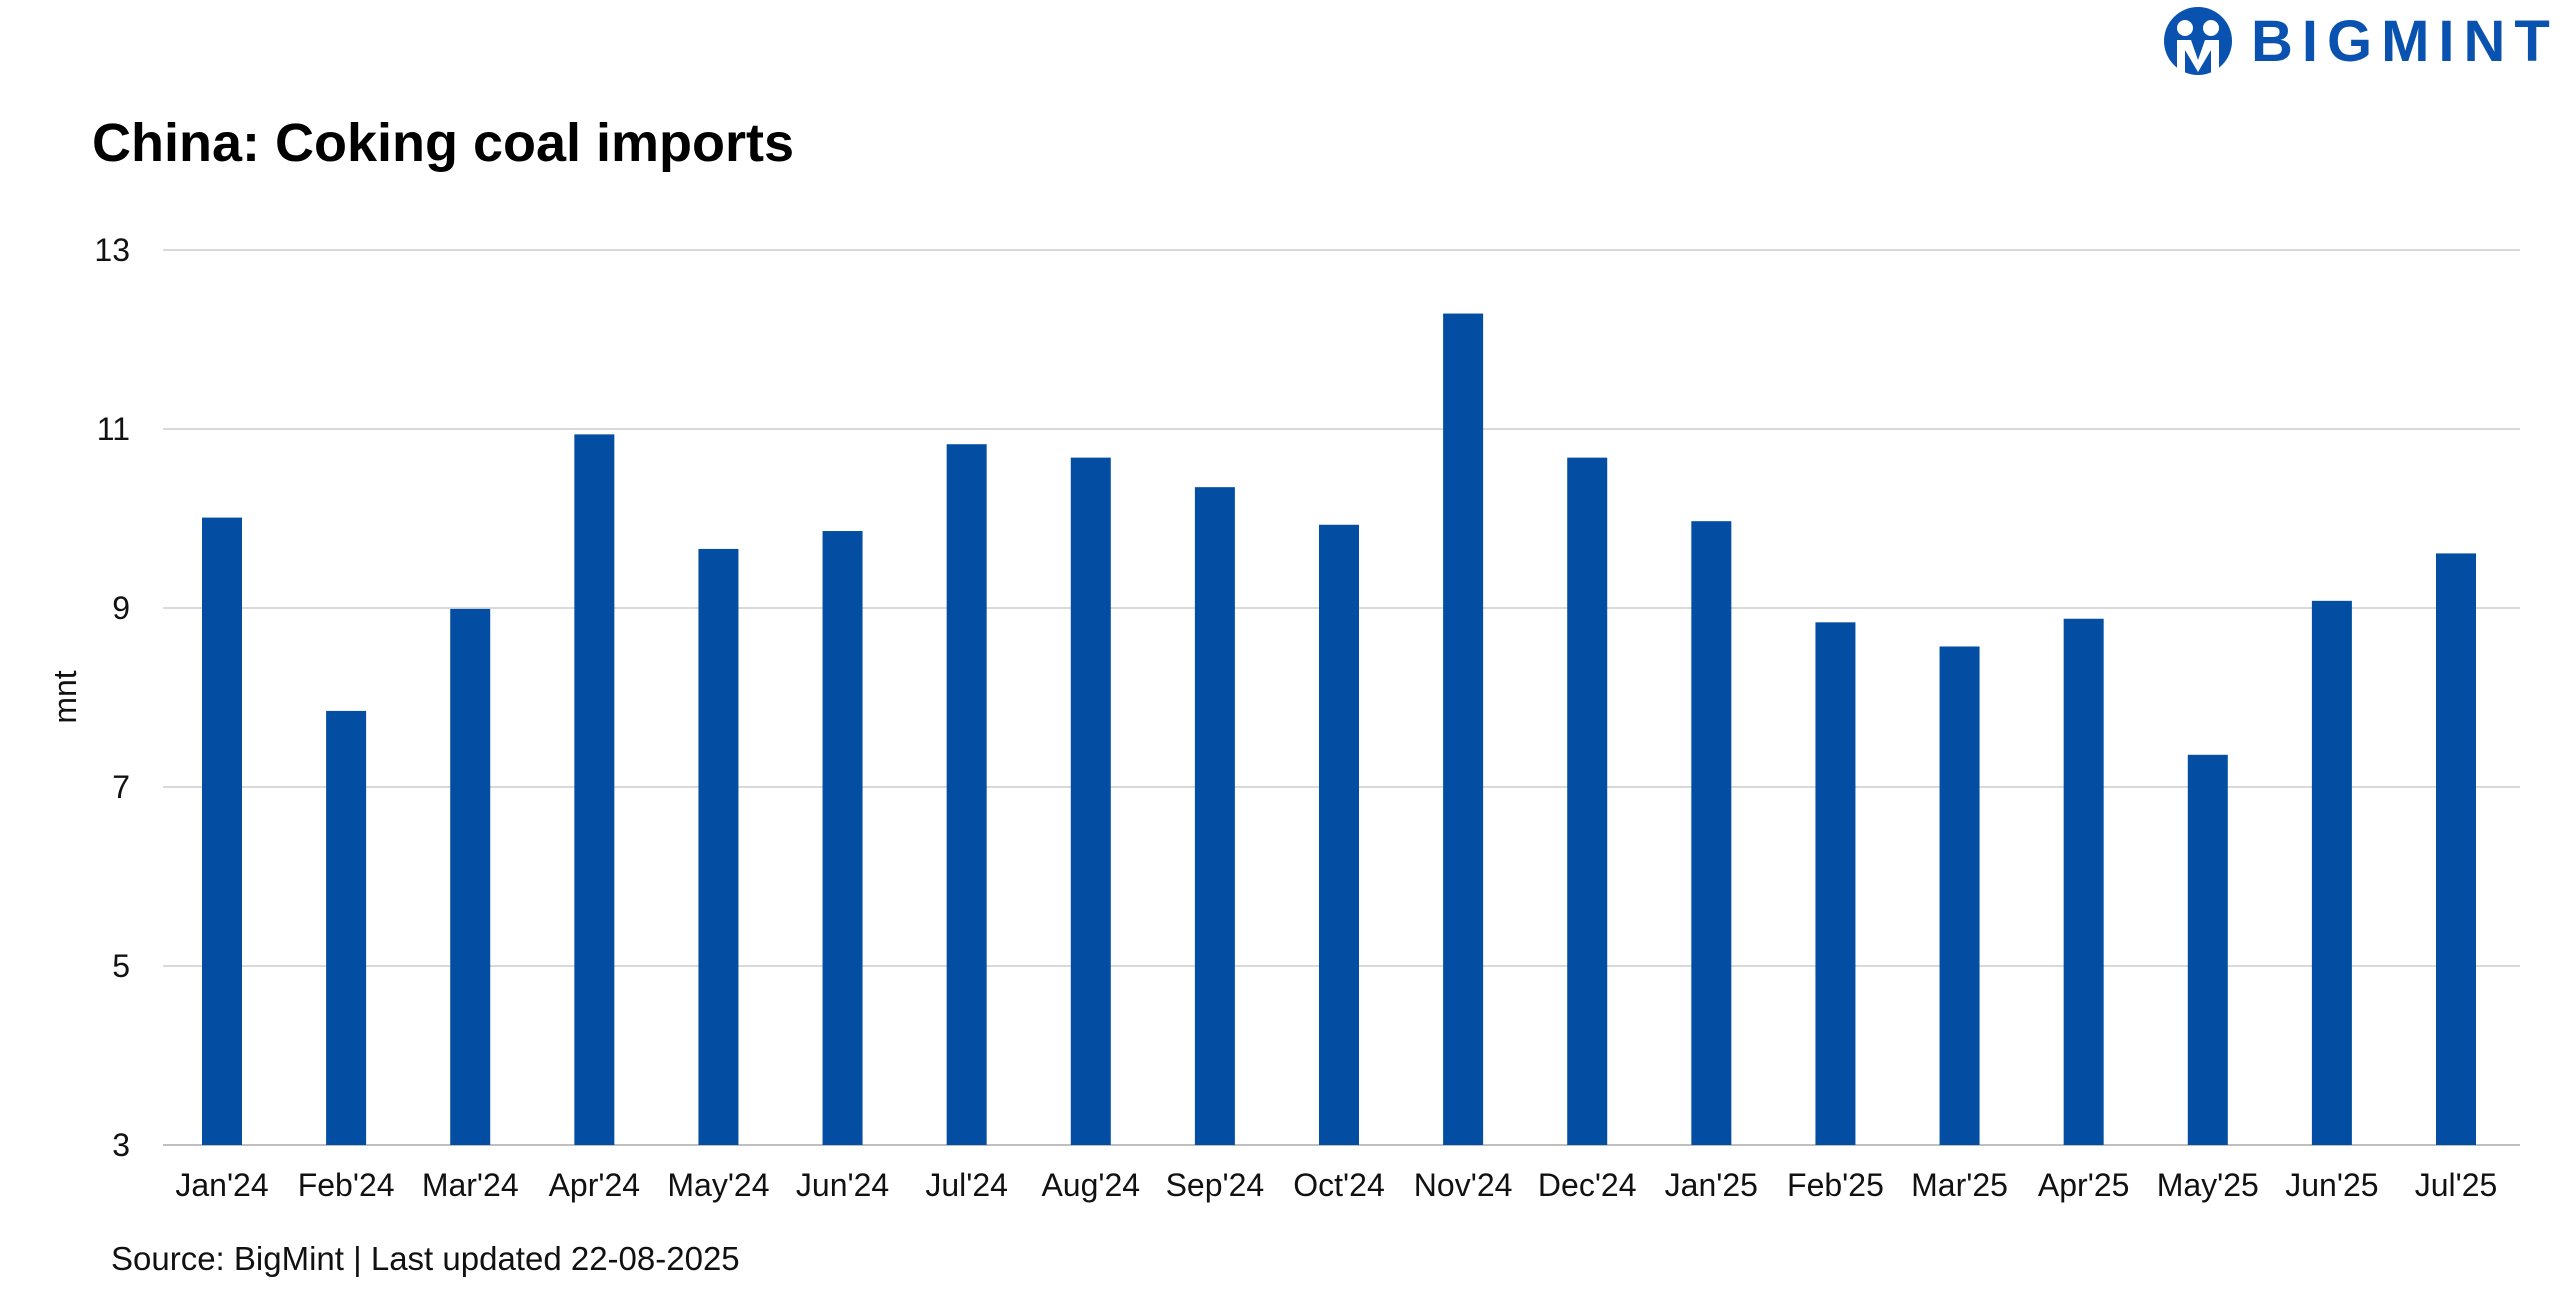 The width and height of the screenshot is (2560, 1300). Describe the element at coordinates (2208, 1185) in the screenshot. I see `x-tick-label: May'25` at that location.